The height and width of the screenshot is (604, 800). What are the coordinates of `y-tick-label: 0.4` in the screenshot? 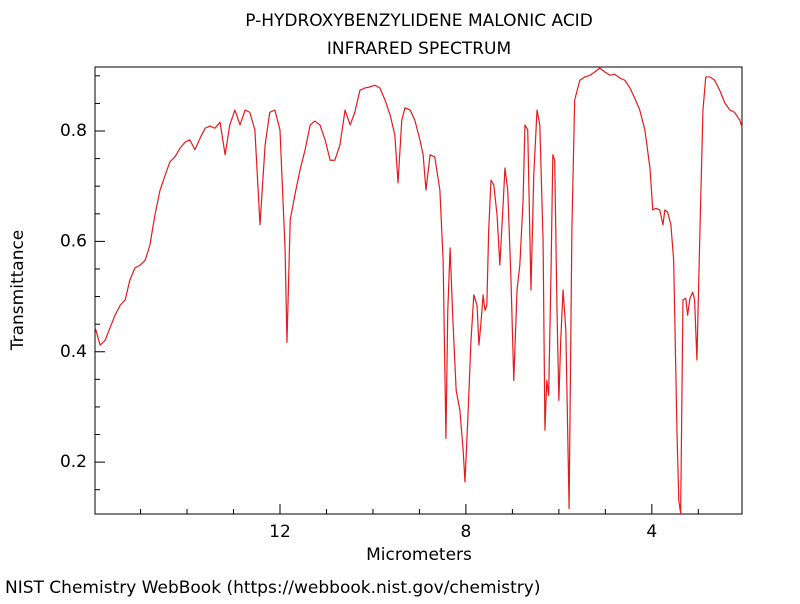 It's located at (73, 352).